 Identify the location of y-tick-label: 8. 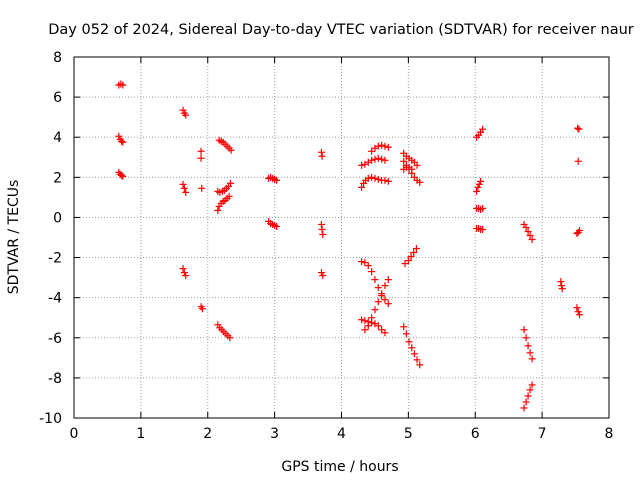
(57, 58).